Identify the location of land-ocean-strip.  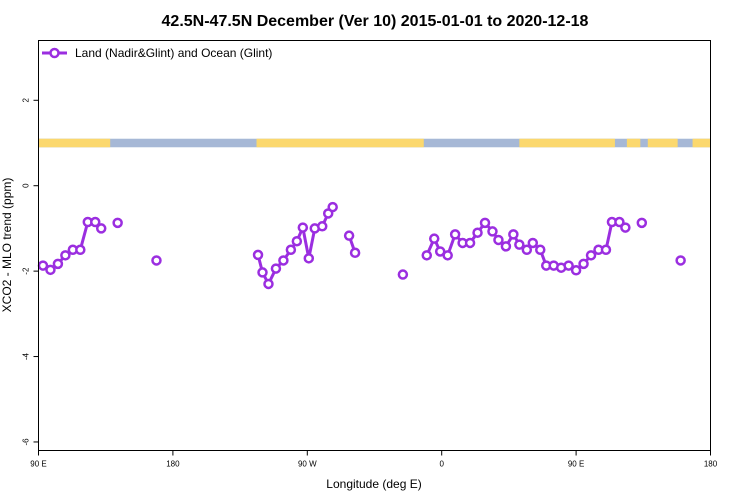
(374, 143).